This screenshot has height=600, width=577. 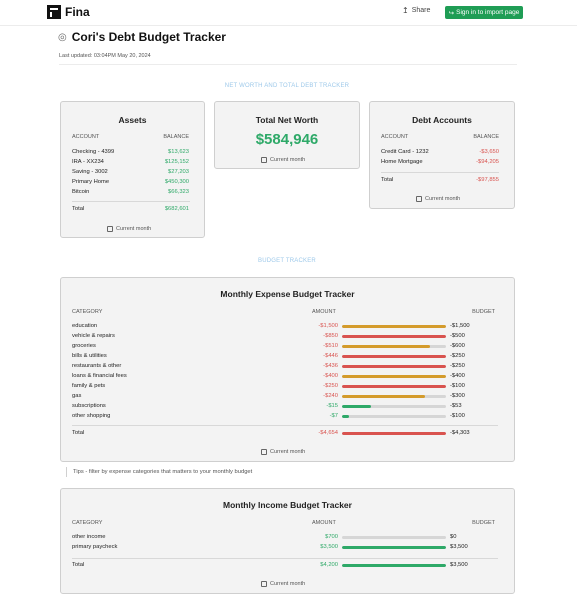 I want to click on expense-footer-label: Current month, so click(x=288, y=452).